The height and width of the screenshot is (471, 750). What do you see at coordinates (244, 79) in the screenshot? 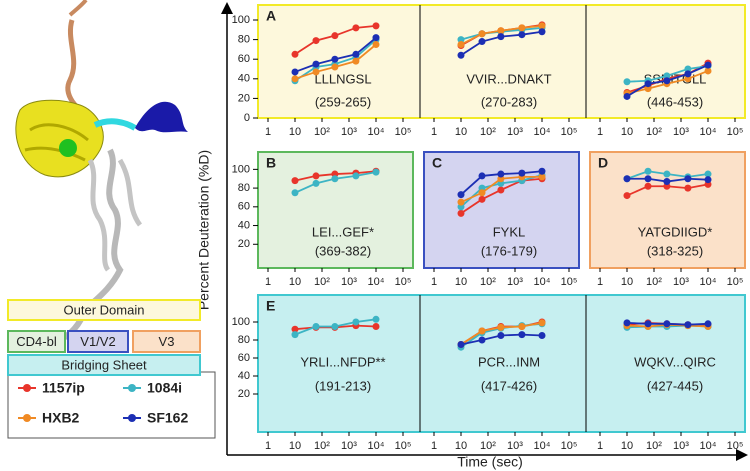
I see `y-tick-label: 40` at bounding box center [244, 79].